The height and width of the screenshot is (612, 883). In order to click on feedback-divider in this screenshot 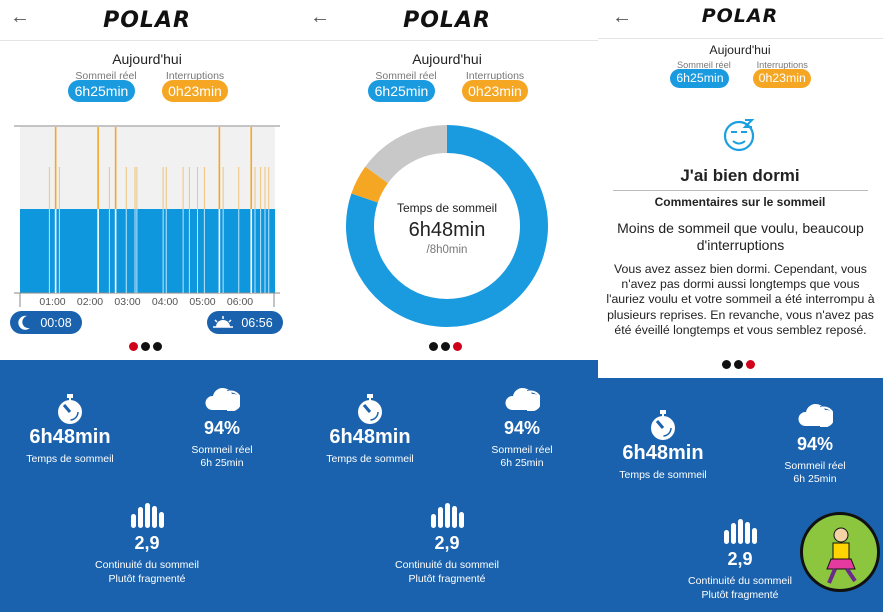, I will do `click(740, 190)`.